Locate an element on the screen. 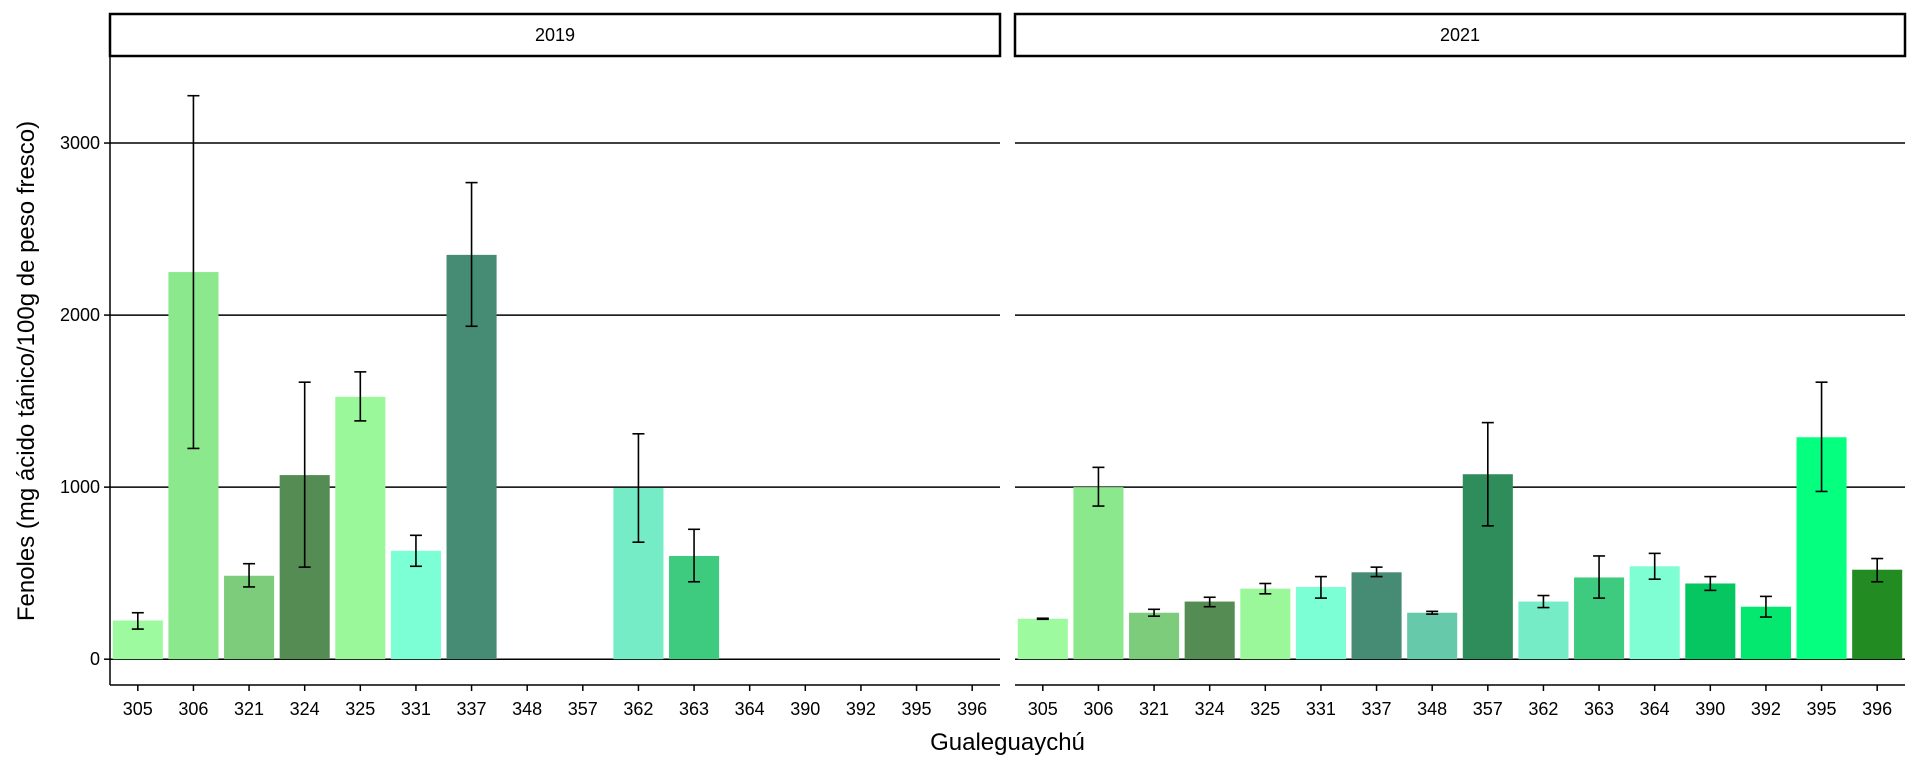 The image size is (1920, 773). y-tick-label: 2000 is located at coordinates (80, 315).